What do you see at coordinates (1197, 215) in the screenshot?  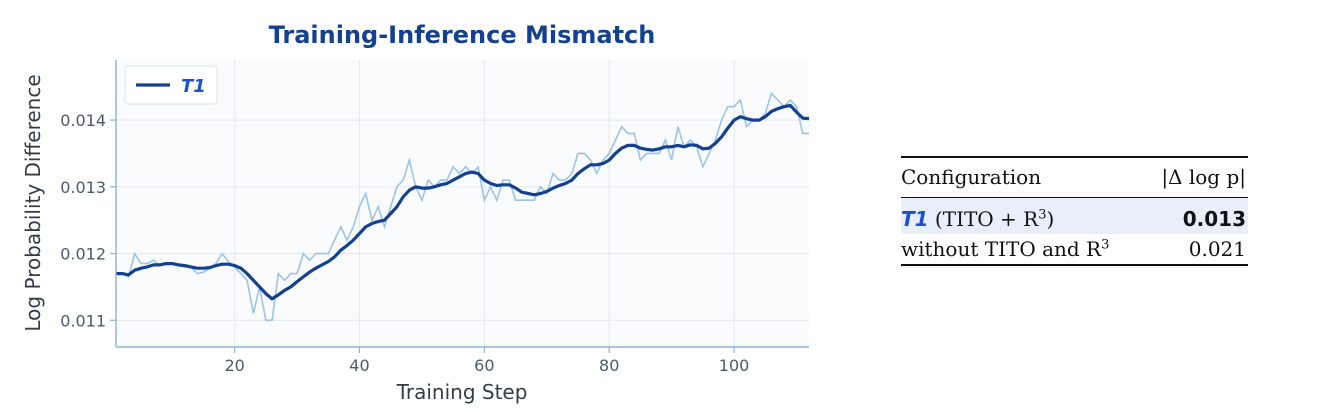 I see `value-cell: 0.013` at bounding box center [1197, 215].